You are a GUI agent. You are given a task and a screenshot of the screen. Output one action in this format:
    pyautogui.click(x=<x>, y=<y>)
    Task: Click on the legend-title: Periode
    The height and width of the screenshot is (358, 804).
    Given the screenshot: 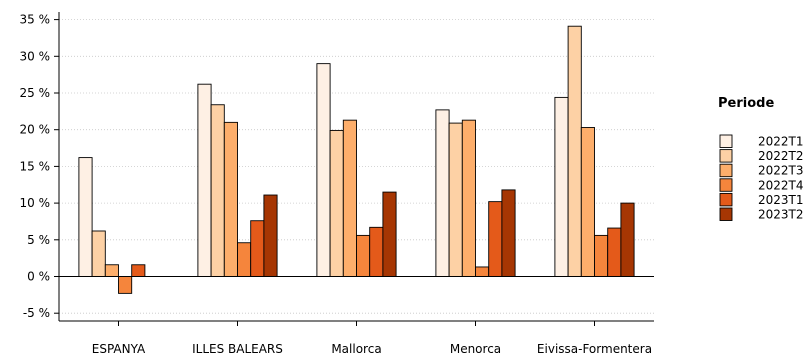 What is the action you would take?
    pyautogui.click(x=746, y=103)
    